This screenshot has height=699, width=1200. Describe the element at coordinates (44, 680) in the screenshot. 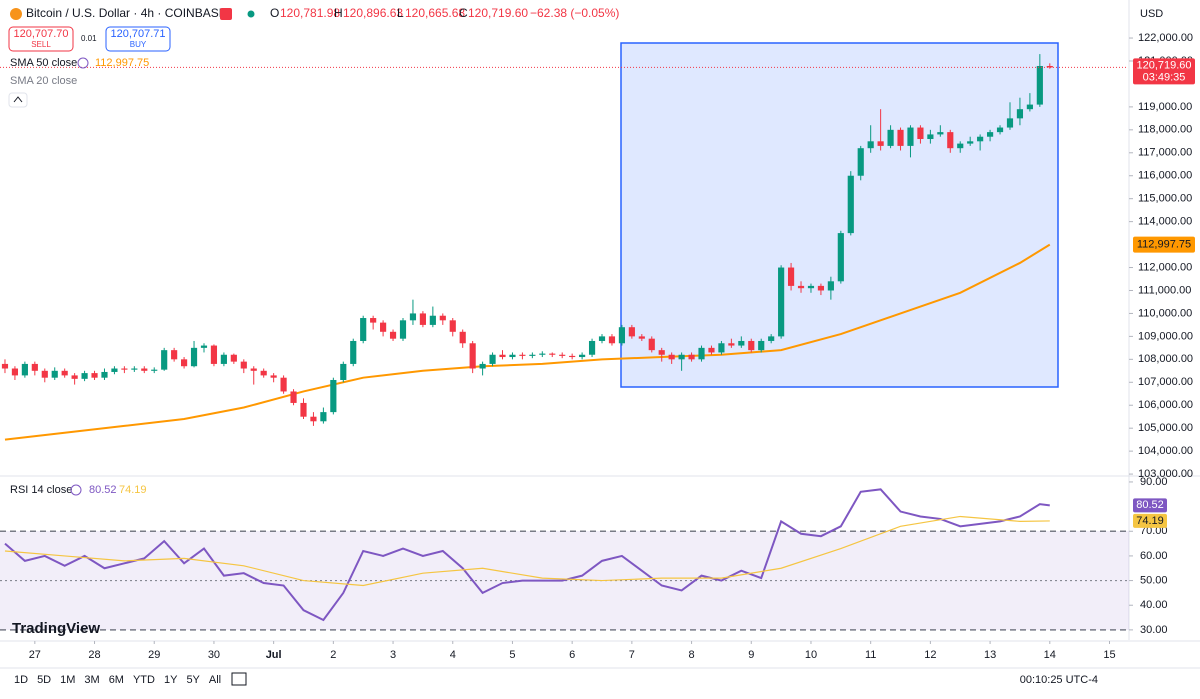

I see `range-button: 5D` at that location.